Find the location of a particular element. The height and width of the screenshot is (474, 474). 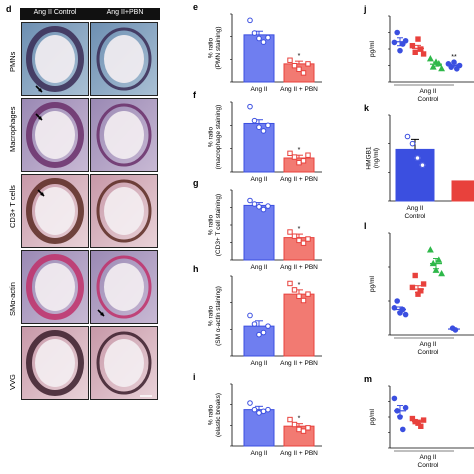

y-axis-label: % ratio(PMN staining) is located at coordinates (215, 48).